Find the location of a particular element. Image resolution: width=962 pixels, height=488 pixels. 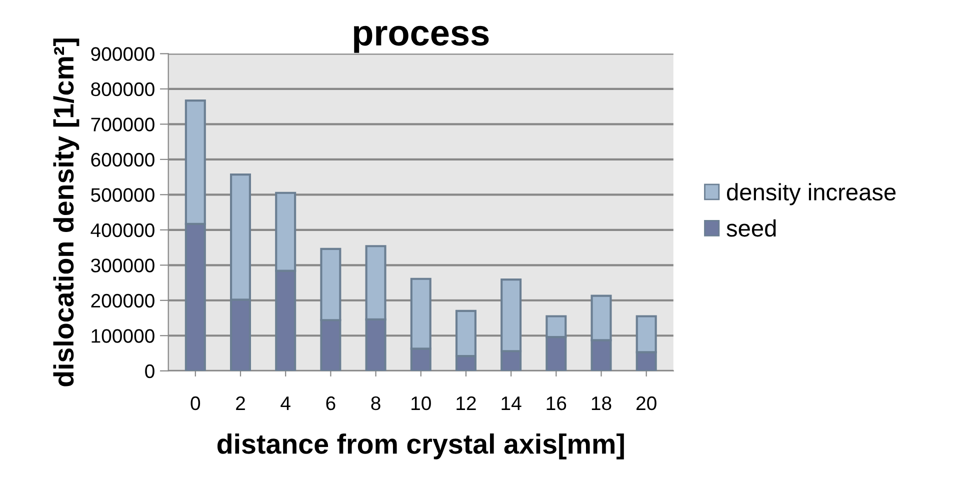

y-tick-label: 400000 is located at coordinates (122, 230).